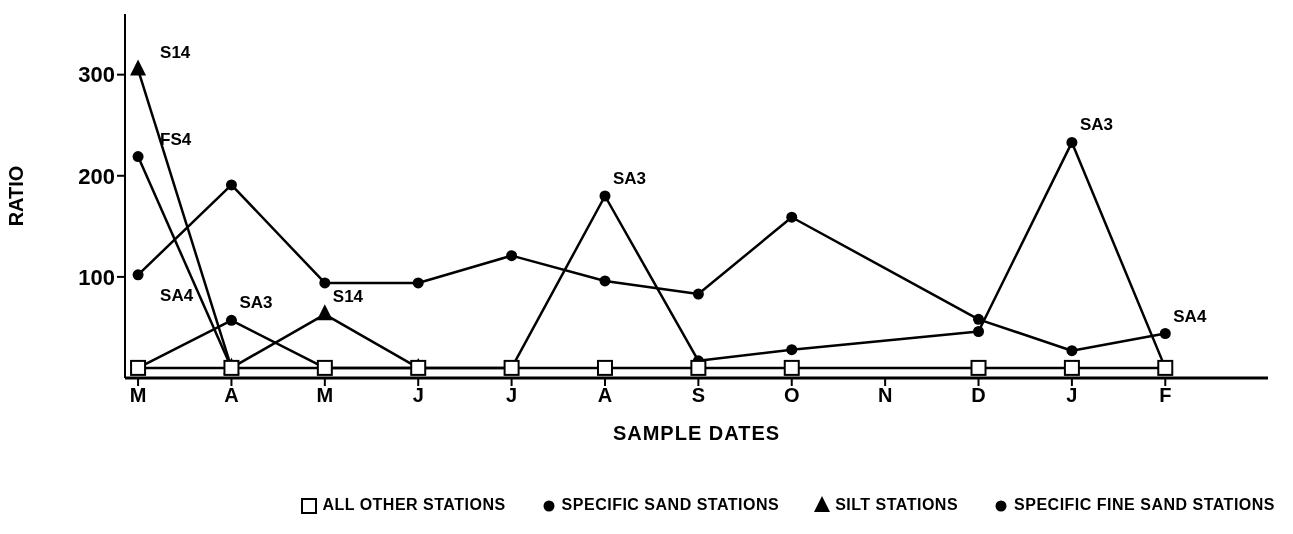 This screenshot has height=534, width=1293. What do you see at coordinates (16, 196) in the screenshot?
I see `y-axis-title: RATIO` at bounding box center [16, 196].